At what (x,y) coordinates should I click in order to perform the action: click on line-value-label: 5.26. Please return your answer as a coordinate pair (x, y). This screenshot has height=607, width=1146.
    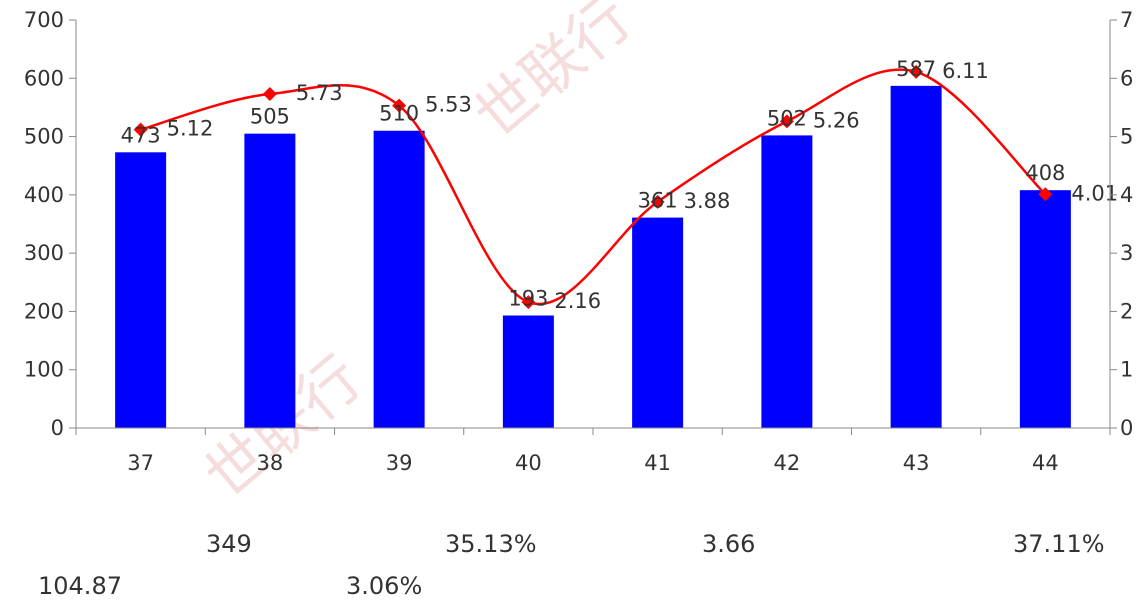
    Looking at the image, I should click on (836, 120).